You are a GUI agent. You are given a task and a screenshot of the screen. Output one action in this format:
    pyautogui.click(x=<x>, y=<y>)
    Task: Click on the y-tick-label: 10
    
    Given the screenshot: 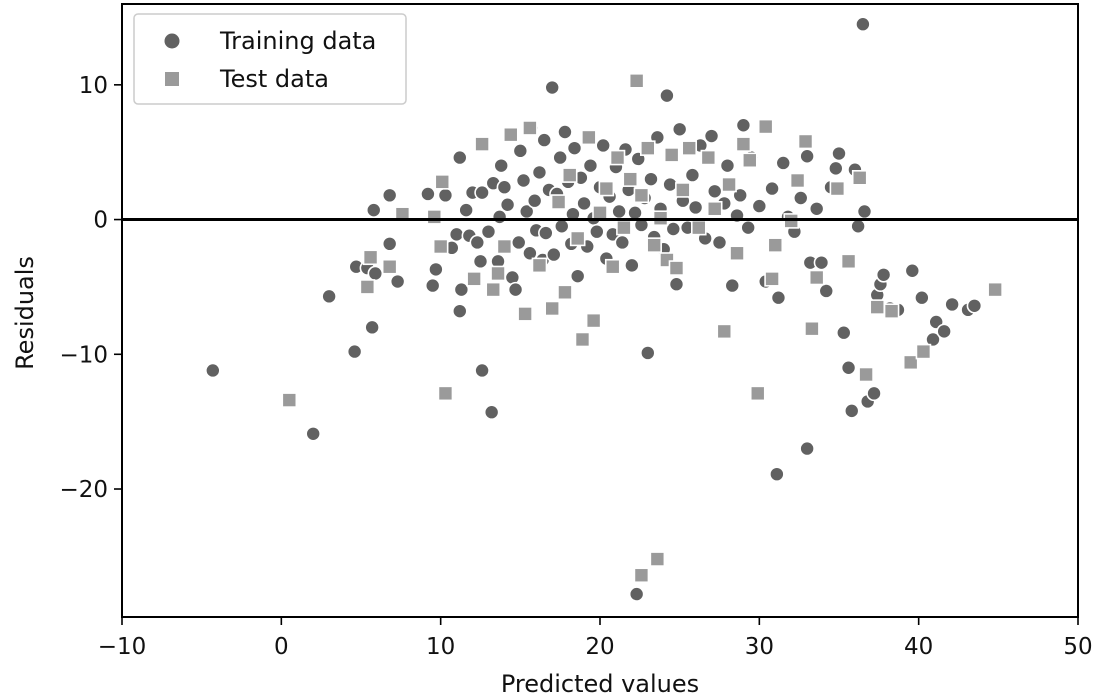 What is the action you would take?
    pyautogui.click(x=93, y=86)
    